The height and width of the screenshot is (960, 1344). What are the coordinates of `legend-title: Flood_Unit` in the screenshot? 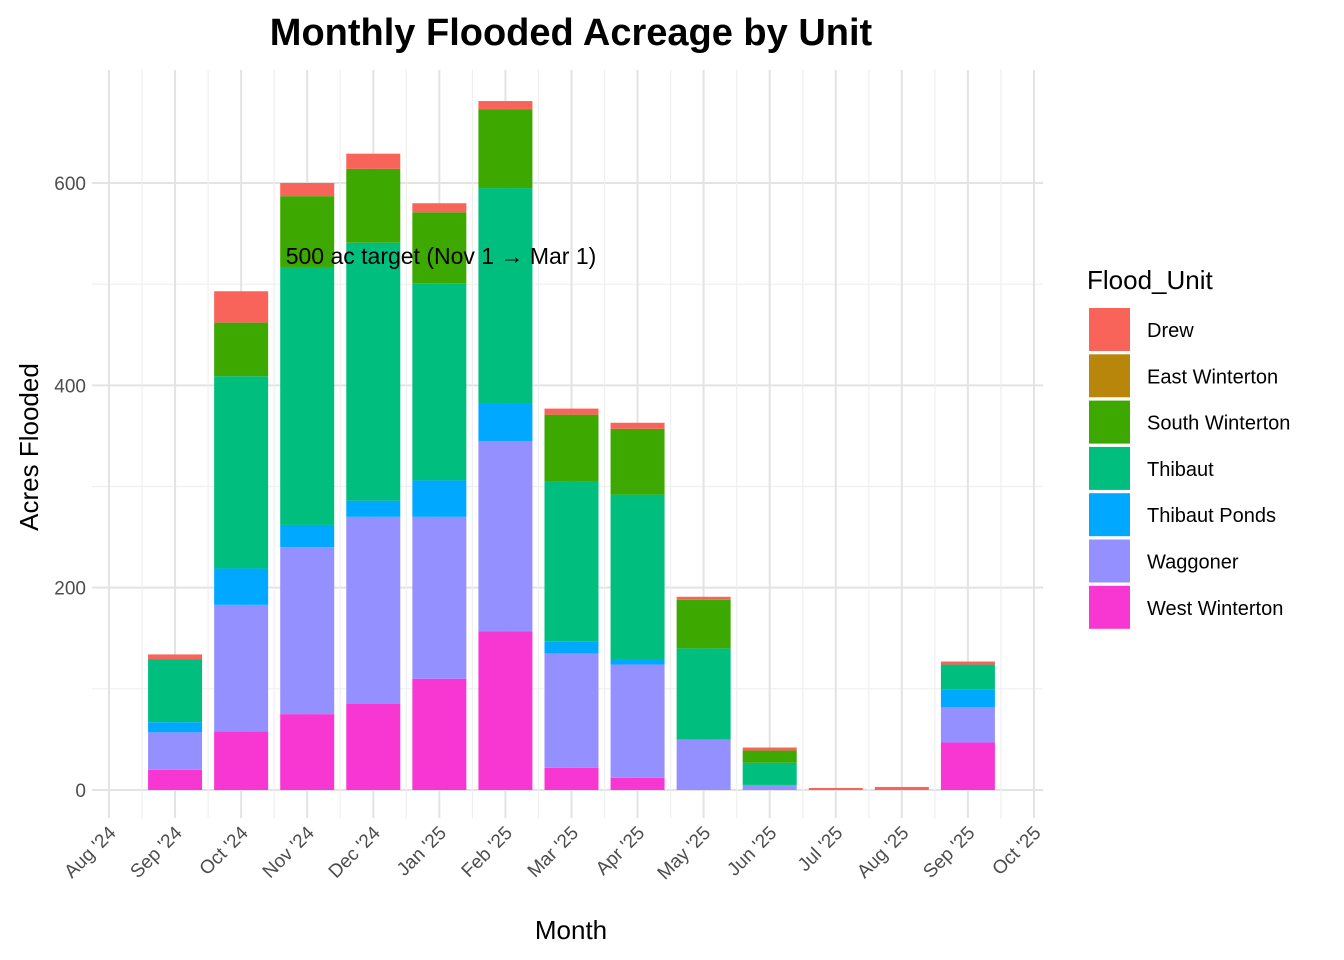 It's located at (1150, 280).